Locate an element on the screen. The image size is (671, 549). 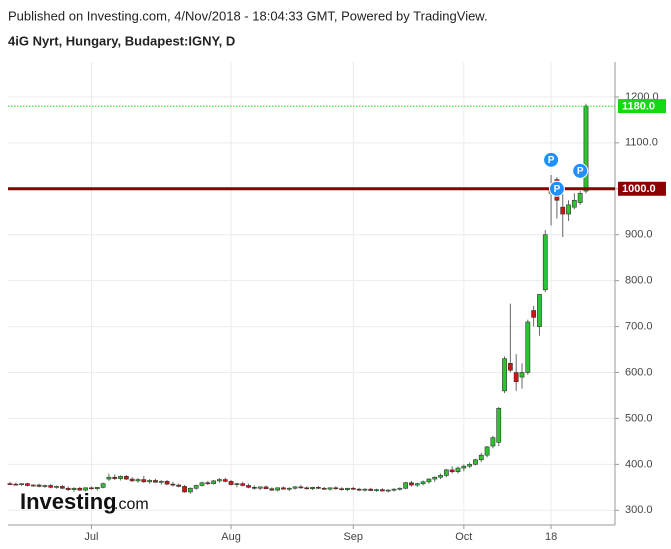
price-label-box is located at coordinates (642, 188).